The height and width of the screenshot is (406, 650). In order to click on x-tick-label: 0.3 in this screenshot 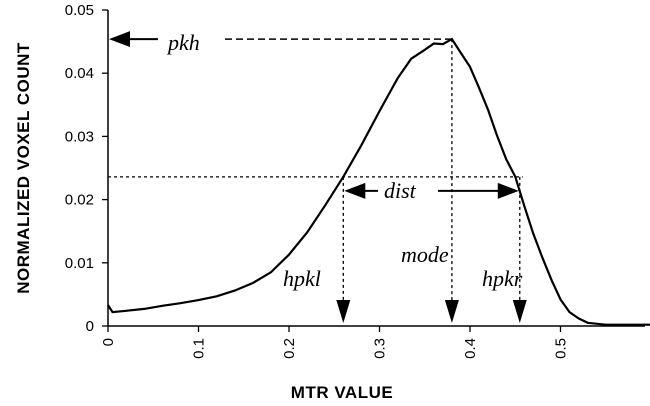, I will do `click(380, 348)`.